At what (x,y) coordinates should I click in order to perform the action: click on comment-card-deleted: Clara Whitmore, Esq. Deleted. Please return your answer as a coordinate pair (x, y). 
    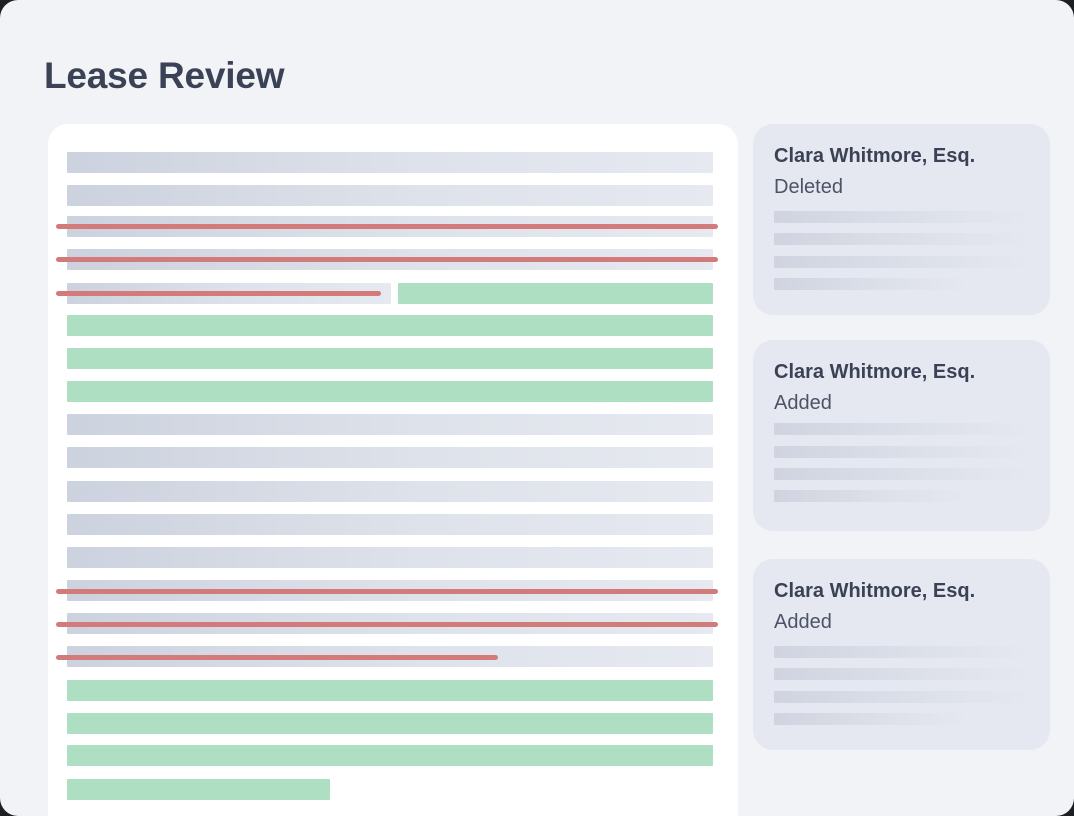
    Looking at the image, I should click on (901, 219).